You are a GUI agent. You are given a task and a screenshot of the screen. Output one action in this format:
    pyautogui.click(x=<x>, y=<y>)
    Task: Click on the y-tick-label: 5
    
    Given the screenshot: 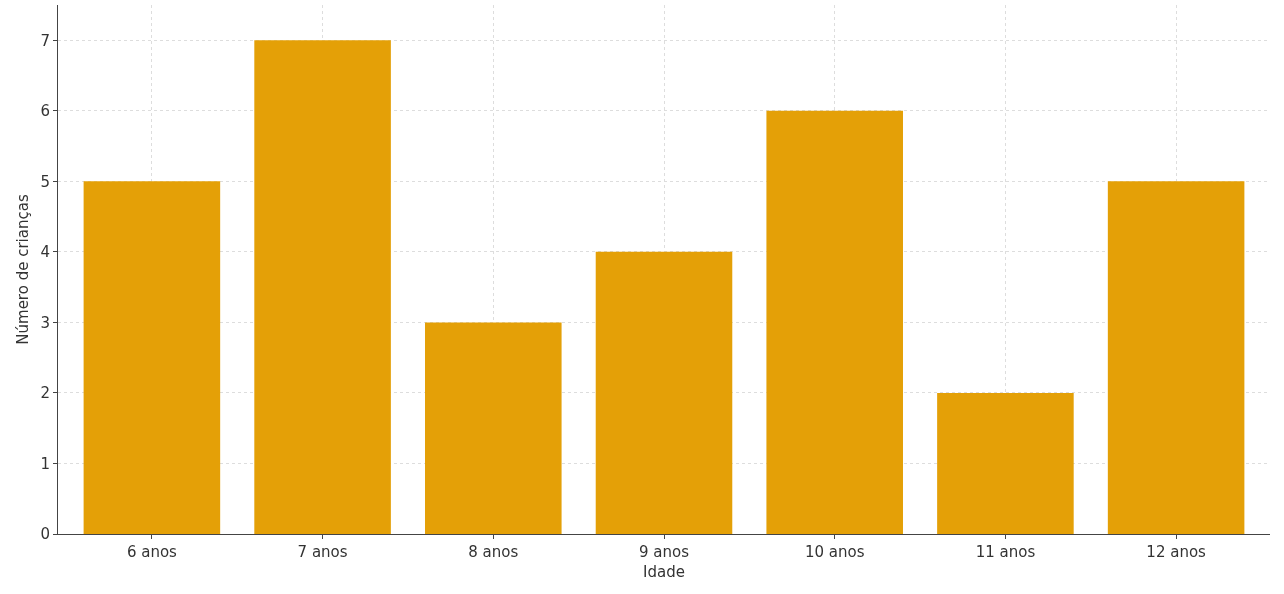 What is the action you would take?
    pyautogui.click(x=45, y=181)
    